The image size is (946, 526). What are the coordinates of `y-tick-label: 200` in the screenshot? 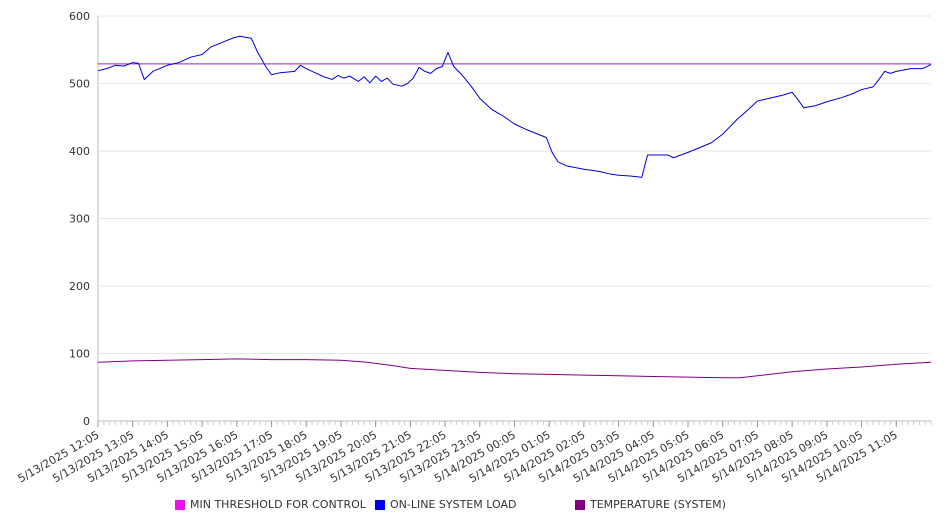 It's located at (79, 286).